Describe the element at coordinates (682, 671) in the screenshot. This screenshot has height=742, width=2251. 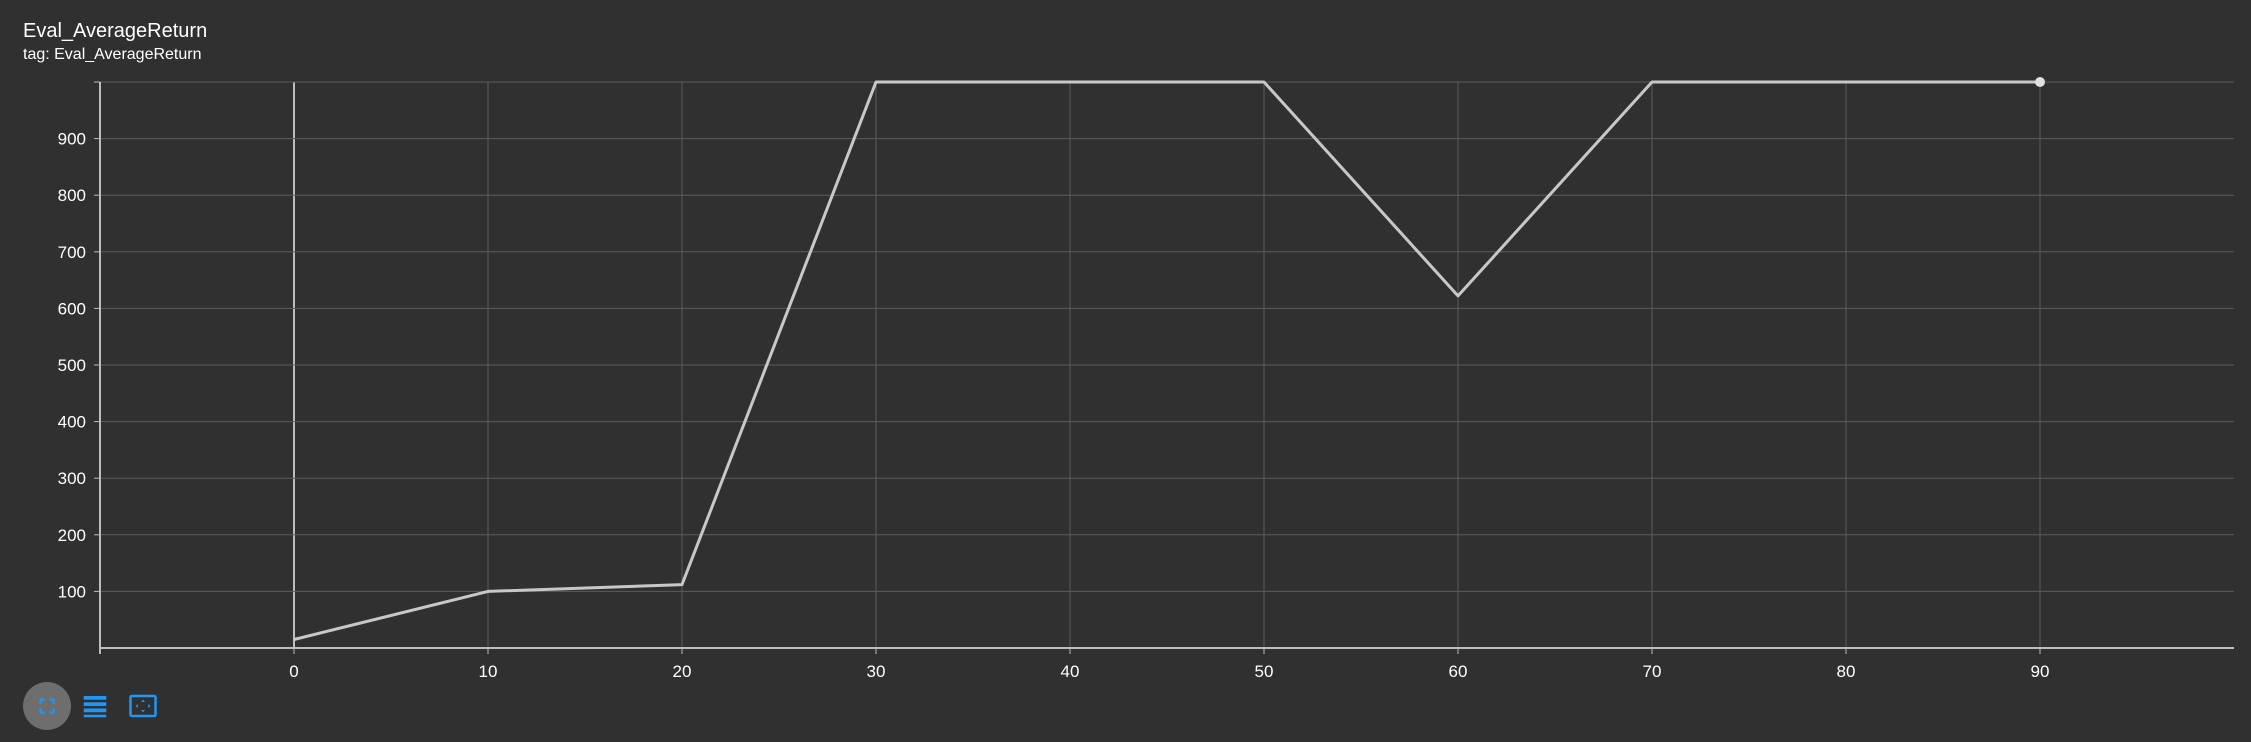
I see `x-tick-label: 20` at that location.